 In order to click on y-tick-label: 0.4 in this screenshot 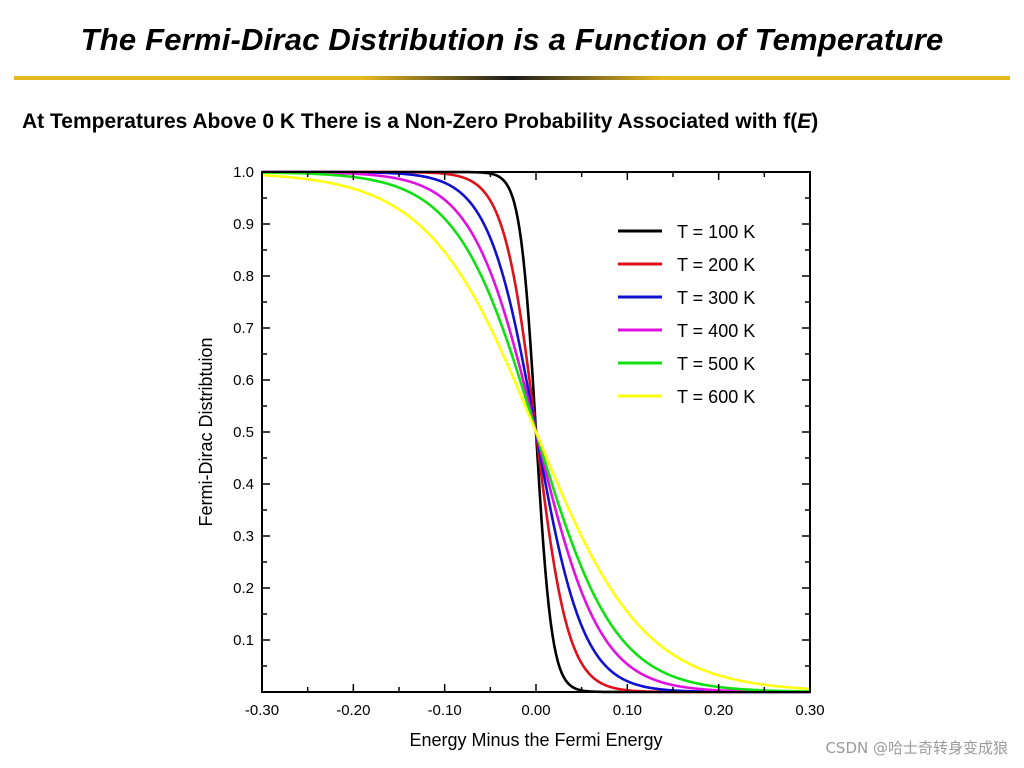, I will do `click(243, 484)`.